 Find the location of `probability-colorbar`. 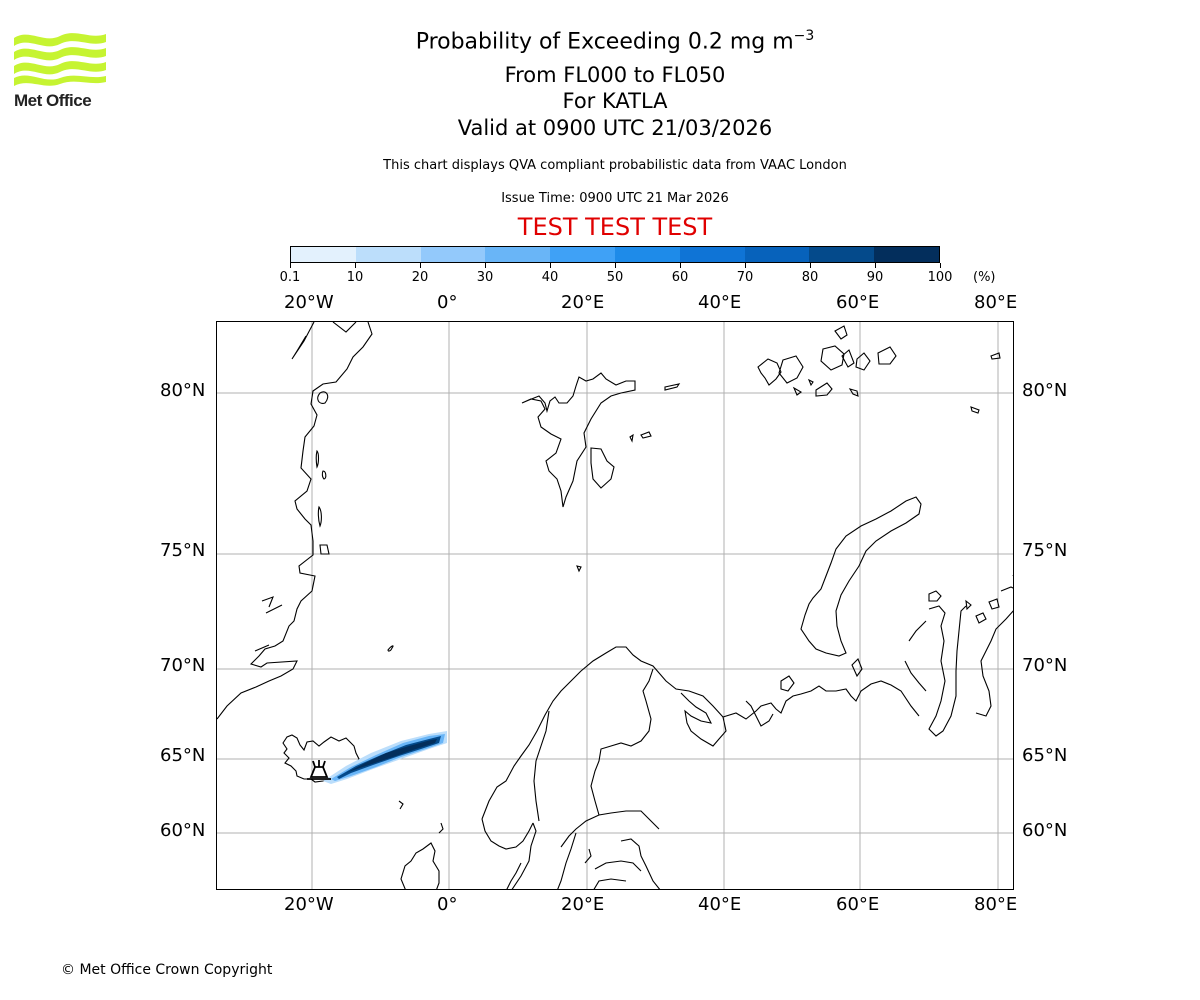

probability-colorbar is located at coordinates (615, 254).